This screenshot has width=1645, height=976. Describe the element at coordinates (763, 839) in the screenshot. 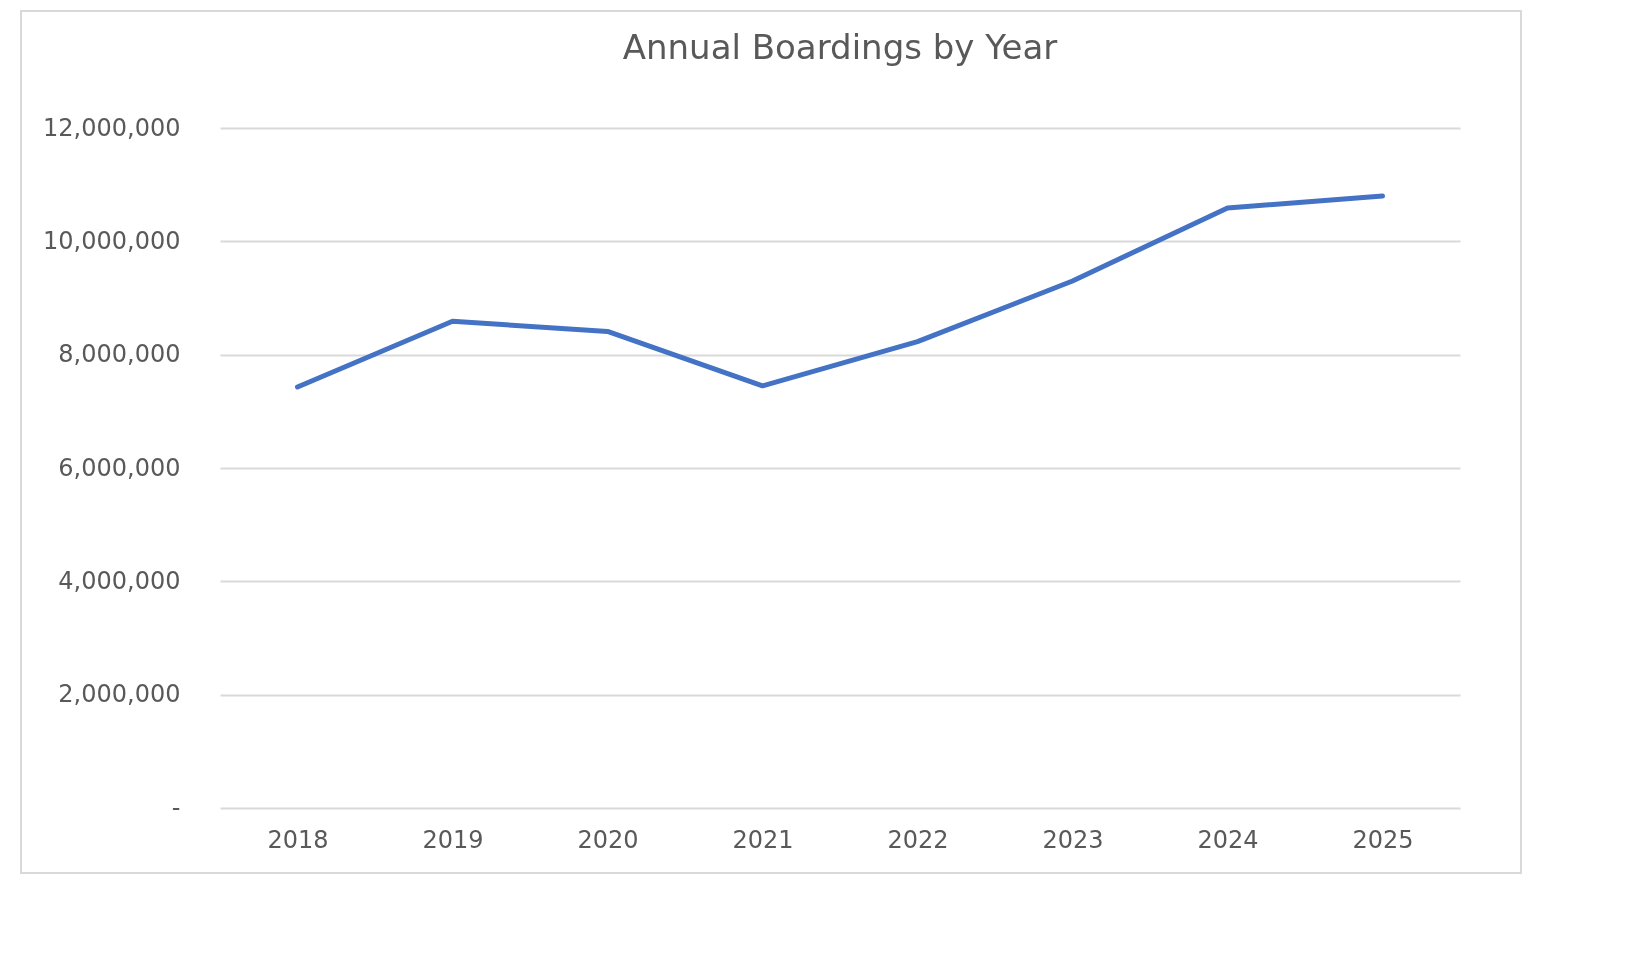

I see `x-tick-label: 2021` at that location.